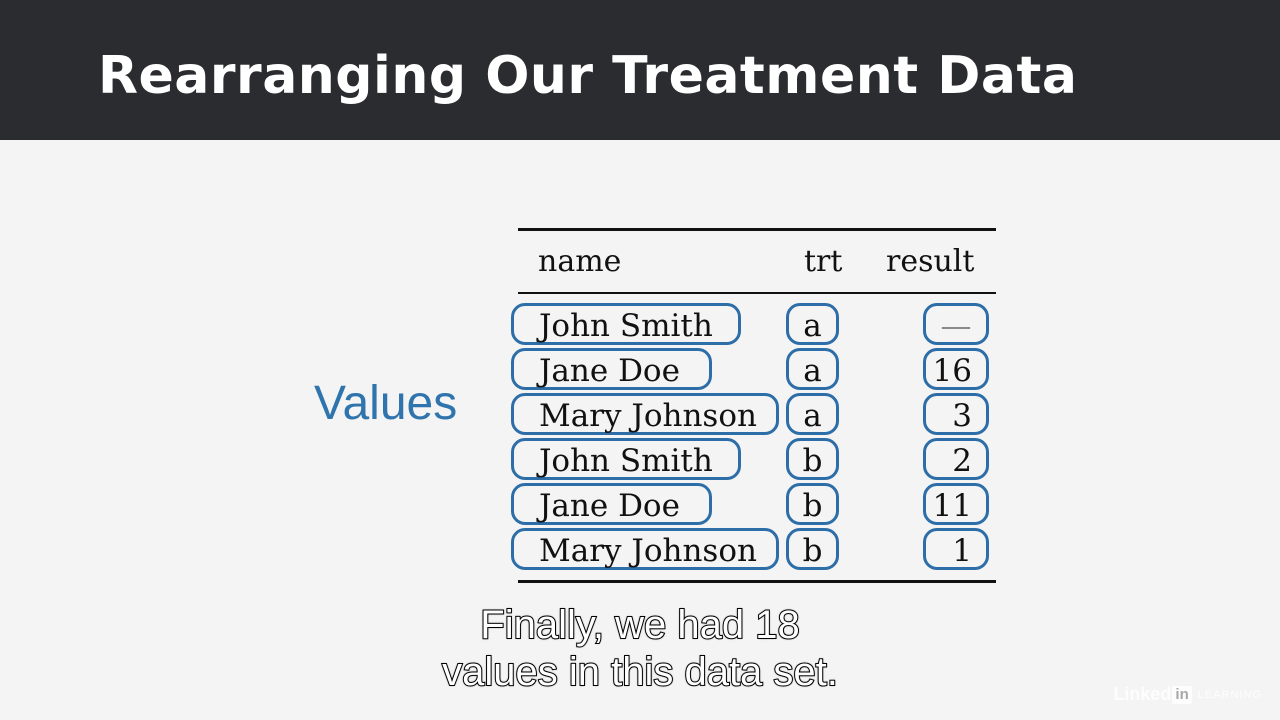 The height and width of the screenshot is (720, 1280). I want to click on table-cell-result: 11, so click(956, 504).